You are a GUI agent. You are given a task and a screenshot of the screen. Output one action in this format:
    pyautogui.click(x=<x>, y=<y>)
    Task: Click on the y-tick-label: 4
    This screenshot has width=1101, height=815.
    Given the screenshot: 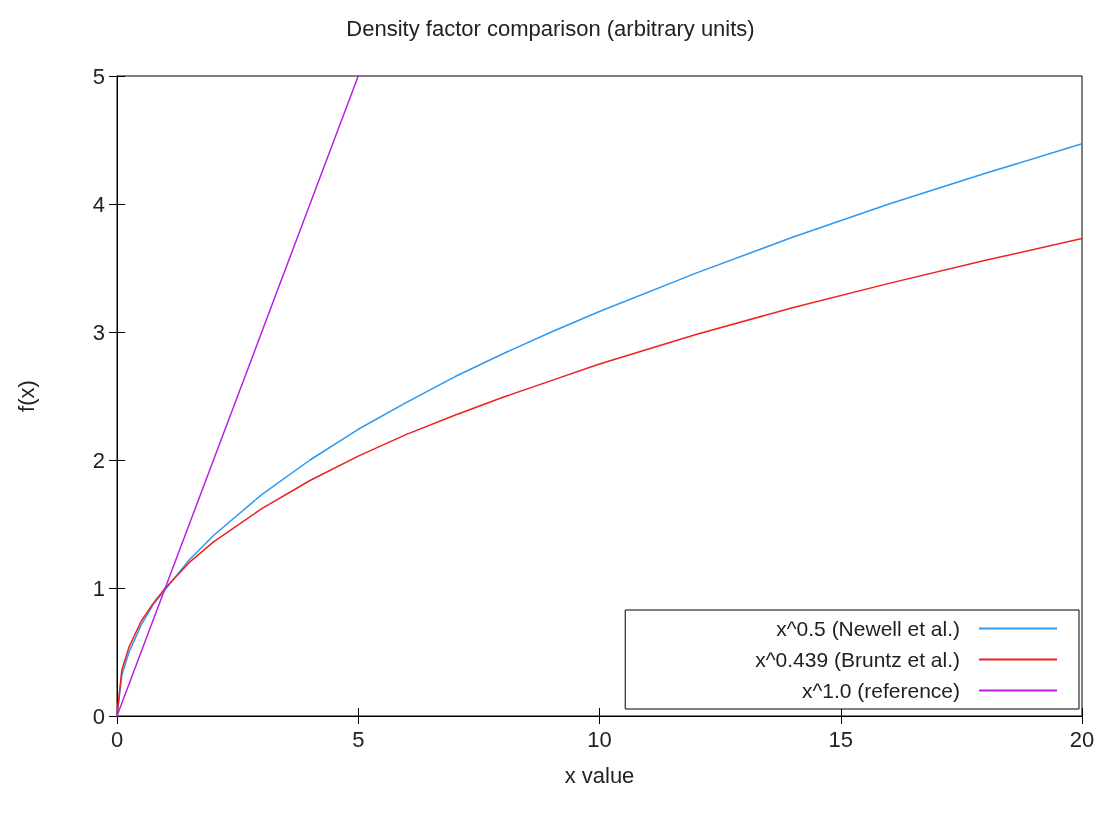 What is the action you would take?
    pyautogui.click(x=98, y=204)
    